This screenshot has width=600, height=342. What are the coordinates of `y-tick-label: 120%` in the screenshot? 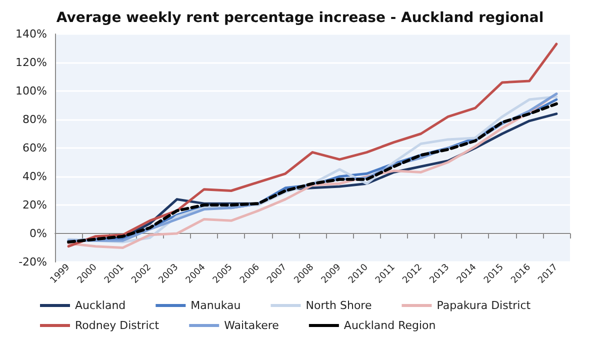 It's located at (31, 62).